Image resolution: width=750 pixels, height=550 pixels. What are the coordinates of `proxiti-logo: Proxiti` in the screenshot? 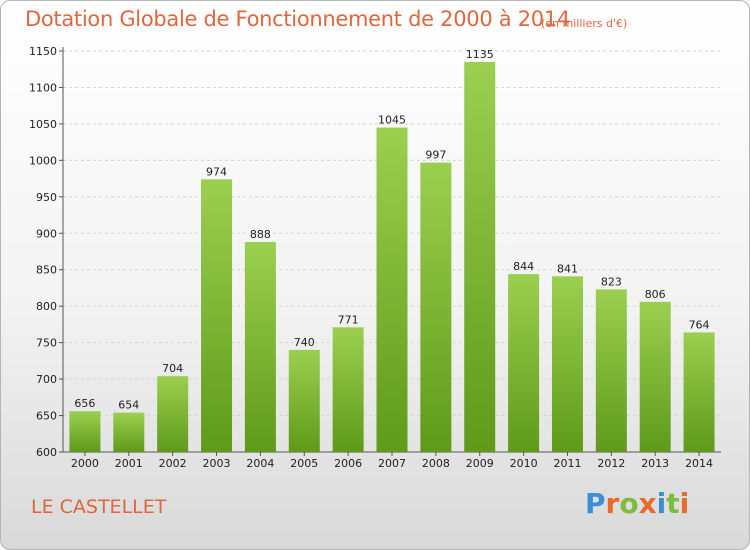 It's located at (637, 503).